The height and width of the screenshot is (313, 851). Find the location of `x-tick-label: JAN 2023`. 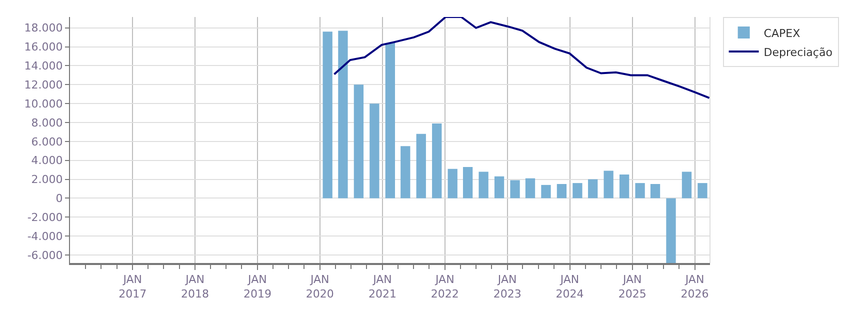

x-tick-label: JAN 2023 is located at coordinates (507, 286).